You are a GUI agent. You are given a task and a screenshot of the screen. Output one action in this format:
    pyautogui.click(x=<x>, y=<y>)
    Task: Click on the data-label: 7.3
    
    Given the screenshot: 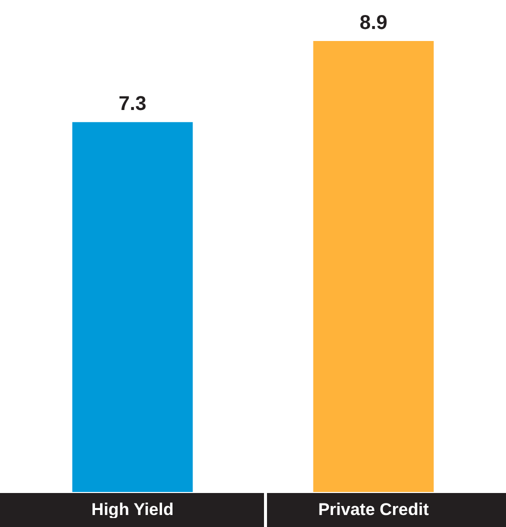 What is the action you would take?
    pyautogui.click(x=132, y=104)
    